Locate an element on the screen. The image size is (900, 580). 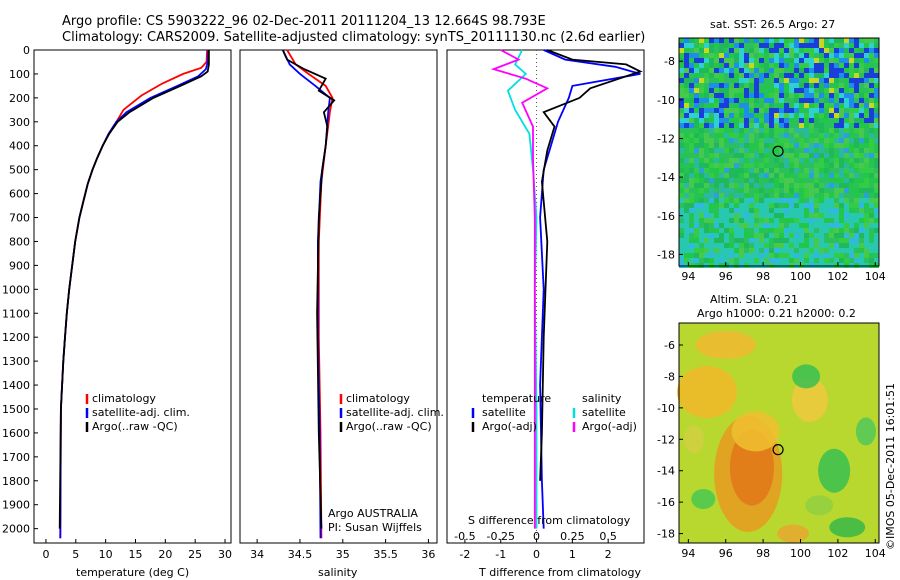
depth-tick-label: 1300 is located at coordinates (16, 361).